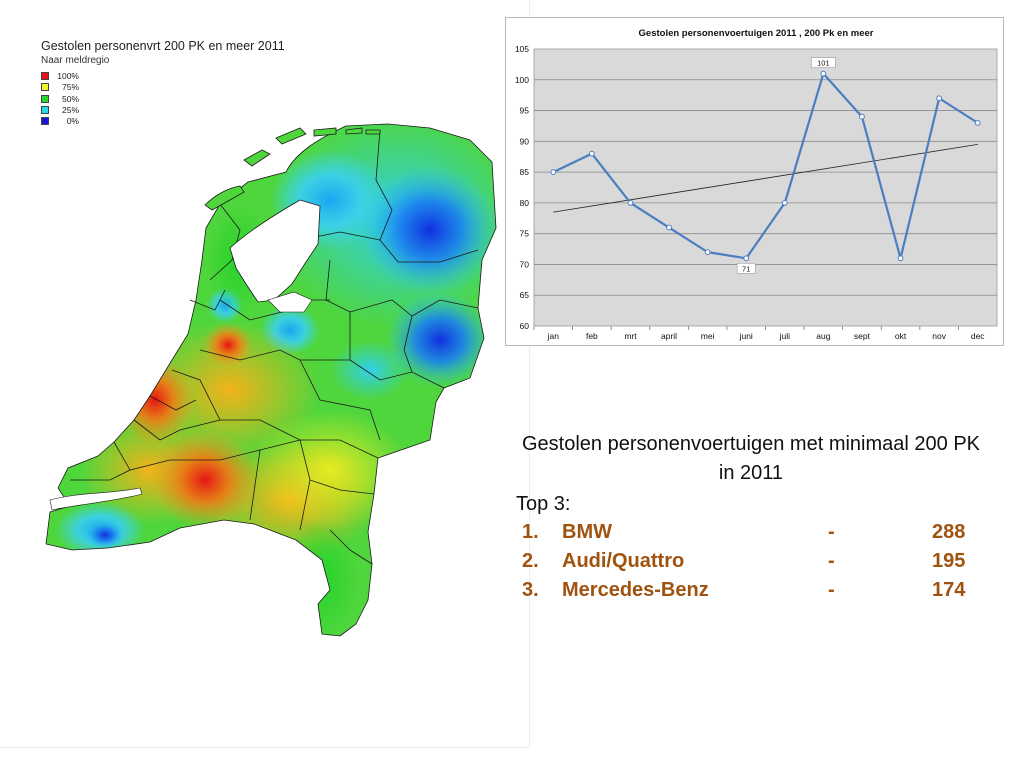 The height and width of the screenshot is (768, 1024). Describe the element at coordinates (522, 187) in the screenshot. I see `y-axis: 60 65 70 75 80 85 90 95 100 105` at that location.